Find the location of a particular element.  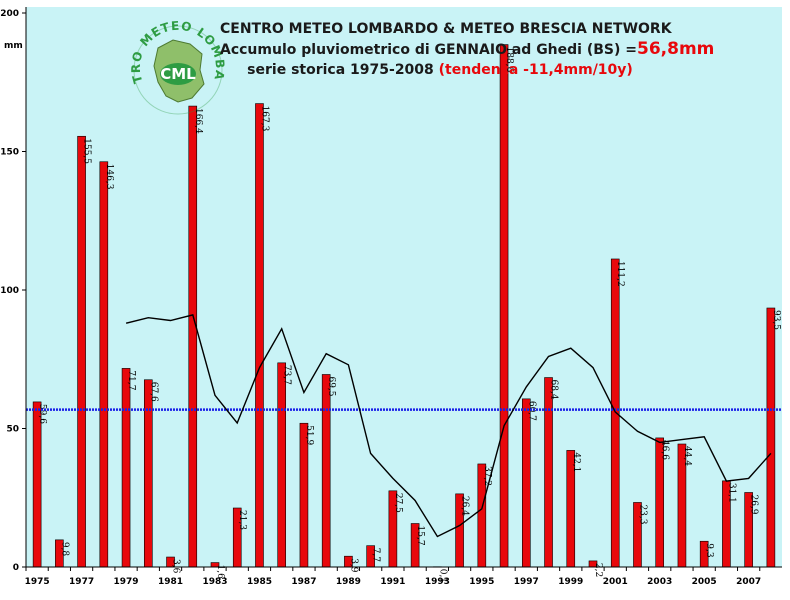

y-ticks-group: 0 50 100 150 200 is located at coordinates (13, 291).